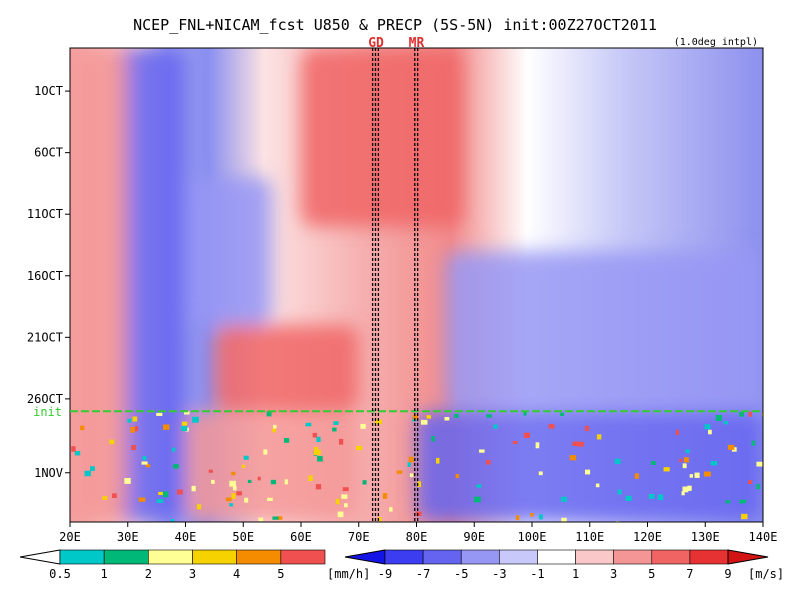  I want to click on y-tick-label: 21OCT, so click(45, 337).